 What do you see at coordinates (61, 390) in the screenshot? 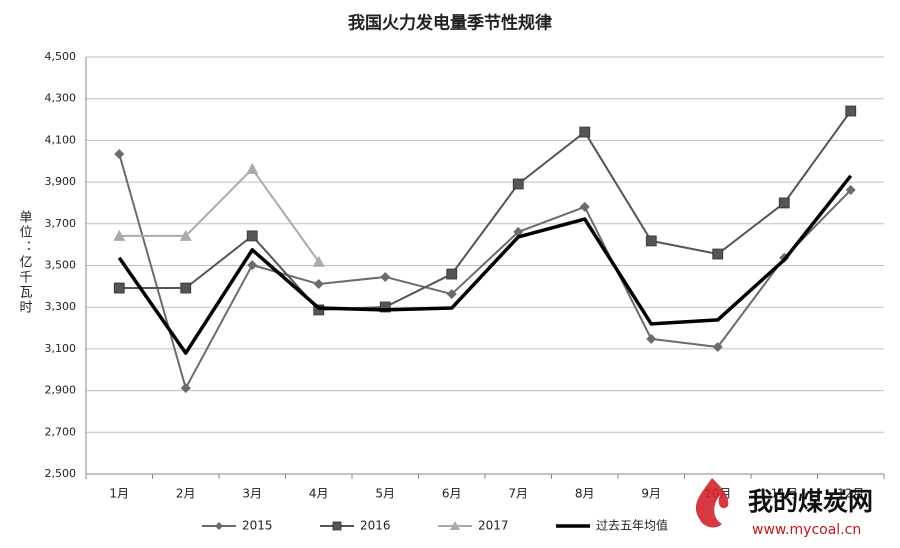
I see `y-tick-label: 2,900` at bounding box center [61, 390].